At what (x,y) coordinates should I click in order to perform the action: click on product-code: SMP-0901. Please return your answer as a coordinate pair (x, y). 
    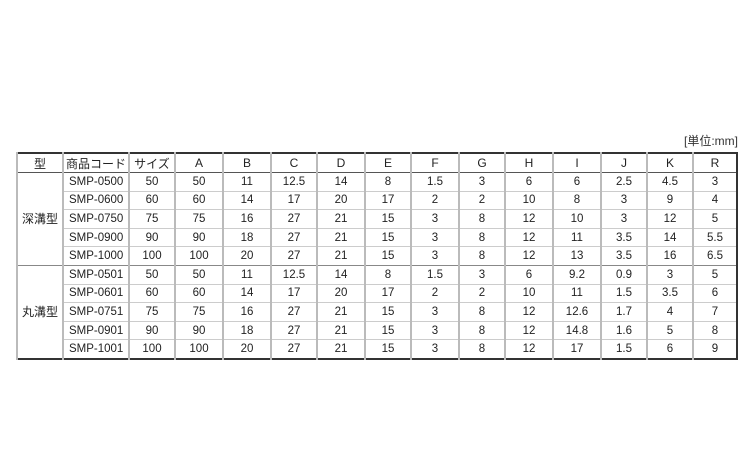
    Looking at the image, I should click on (95, 330).